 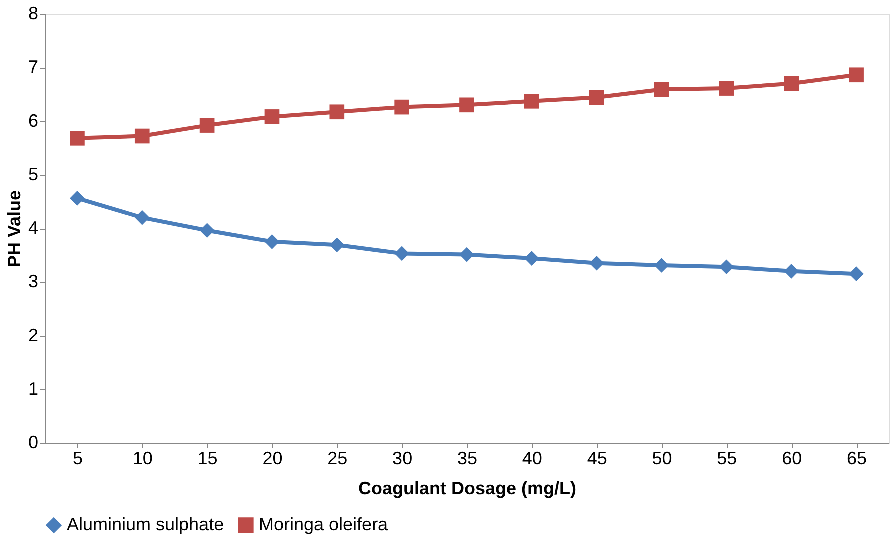 What do you see at coordinates (33, 67) in the screenshot?
I see `y-tick-label: 7` at bounding box center [33, 67].